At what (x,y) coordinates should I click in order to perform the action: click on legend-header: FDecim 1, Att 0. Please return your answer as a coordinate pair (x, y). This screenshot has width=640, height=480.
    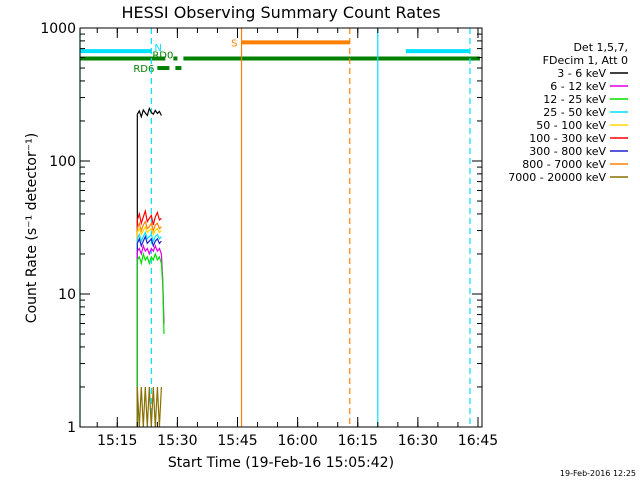
    Looking at the image, I should click on (585, 60).